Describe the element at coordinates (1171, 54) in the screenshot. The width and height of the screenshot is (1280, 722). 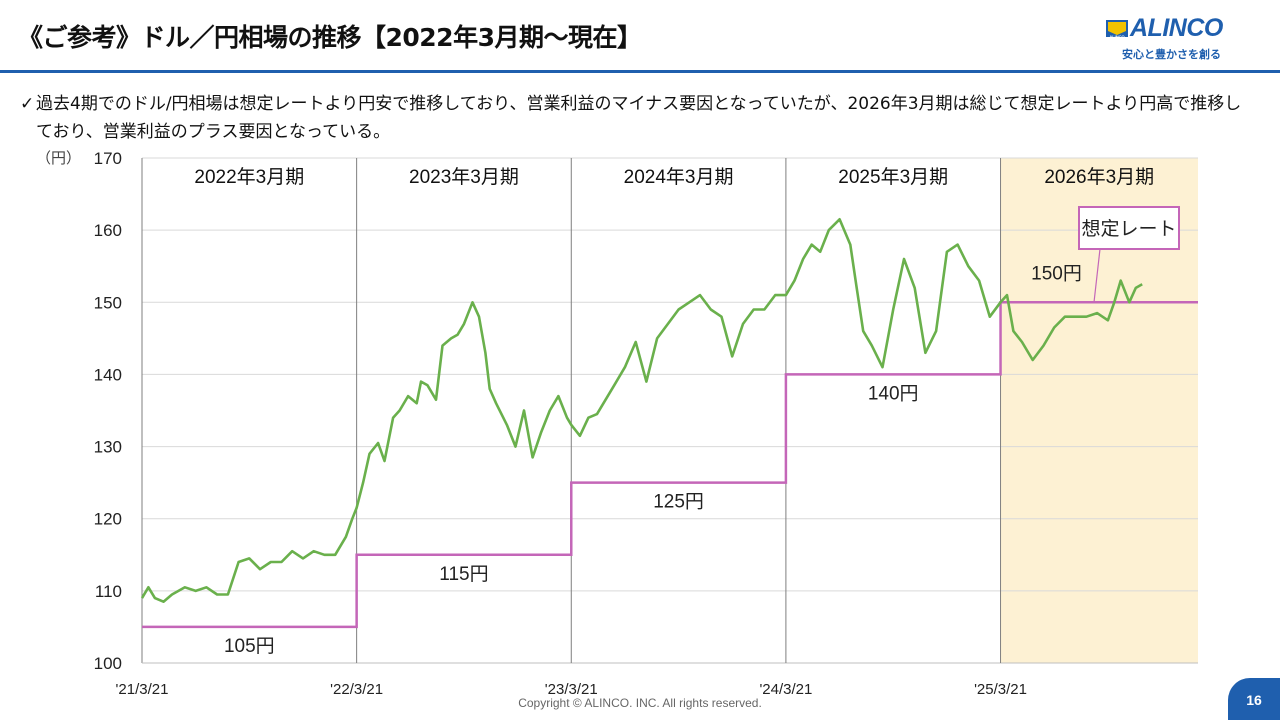
I see `logo-tagline: 安心と豊かさを創る` at that location.